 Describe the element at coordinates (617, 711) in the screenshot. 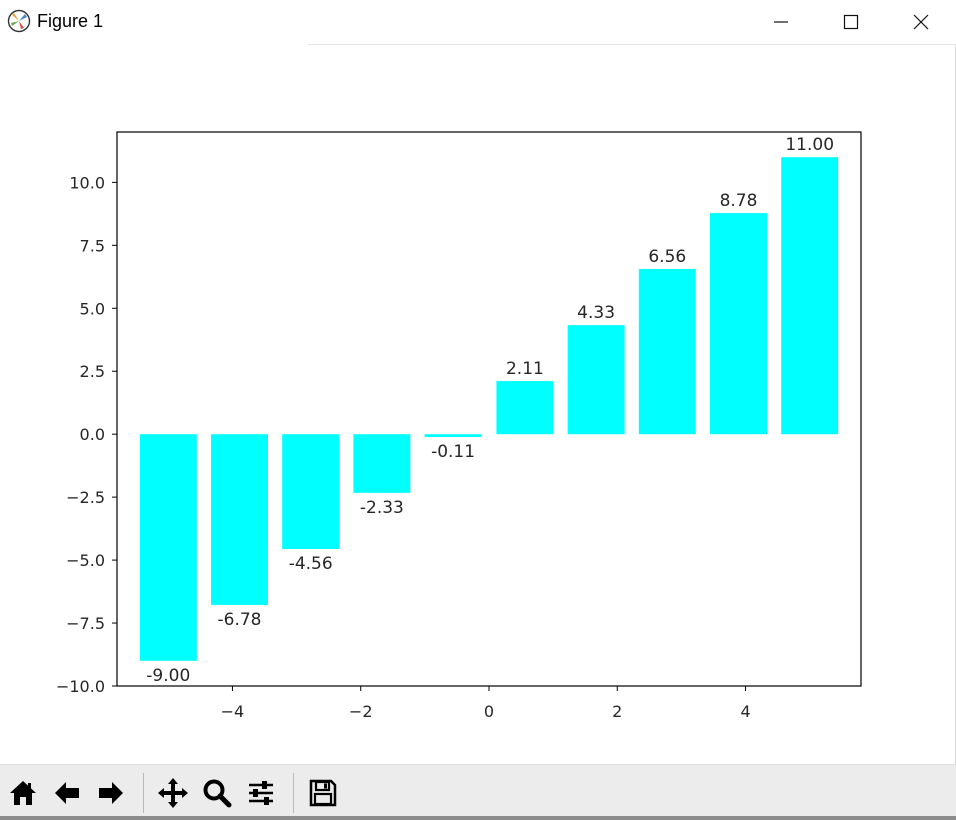

I see `x-tick-label: 2` at that location.